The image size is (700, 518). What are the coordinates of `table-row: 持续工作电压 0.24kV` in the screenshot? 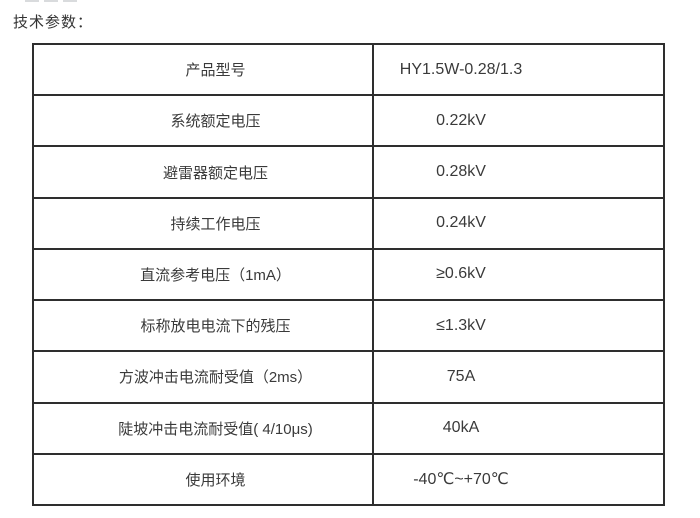 It's located at (348, 223).